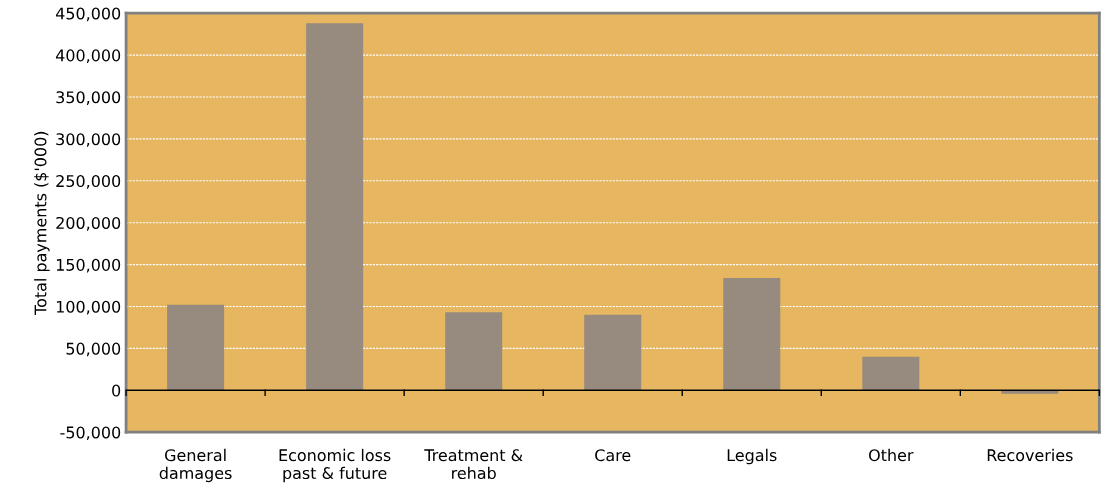 Image resolution: width=1106 pixels, height=490 pixels. I want to click on x-tick-label: Care, so click(613, 455).